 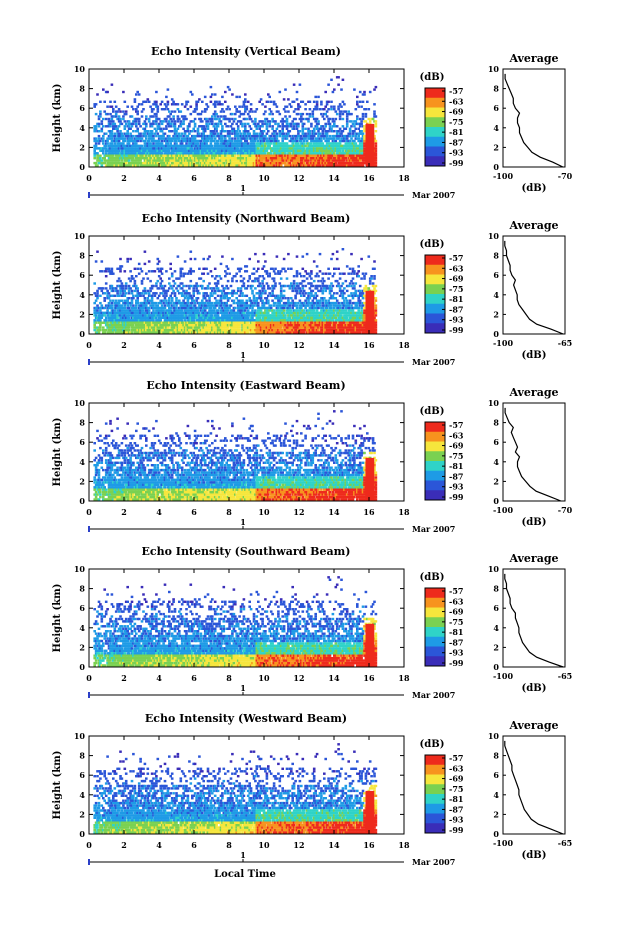 What do you see at coordinates (235, 121) in the screenshot?
I see `heatmap-cells` at bounding box center [235, 121].